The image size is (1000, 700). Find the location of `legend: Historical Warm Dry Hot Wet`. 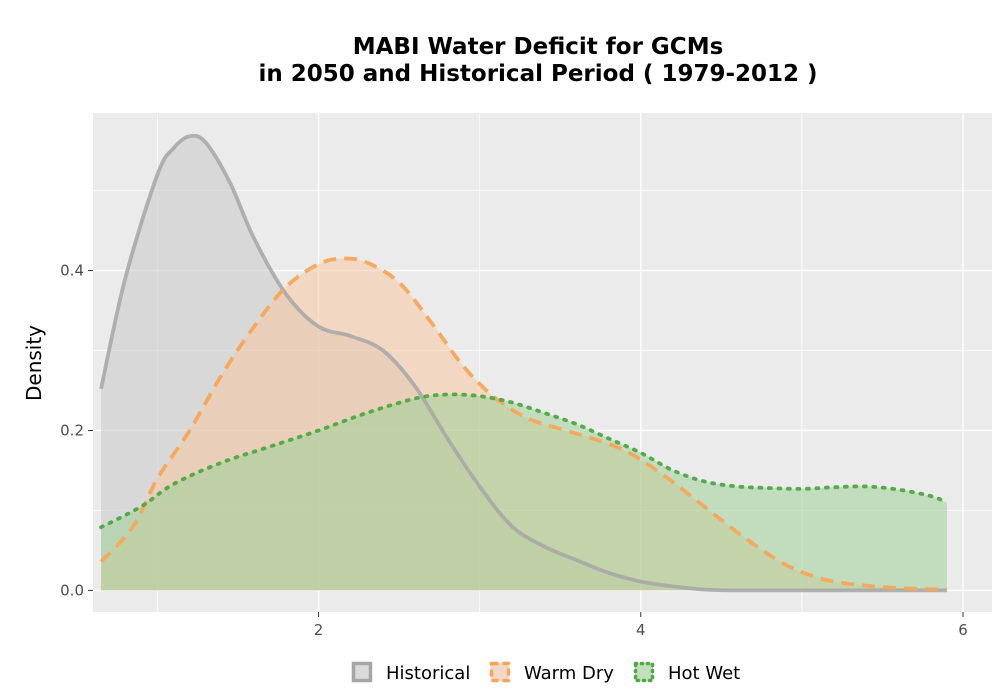

legend: Historical Warm Dry Hot Wet is located at coordinates (545, 672).